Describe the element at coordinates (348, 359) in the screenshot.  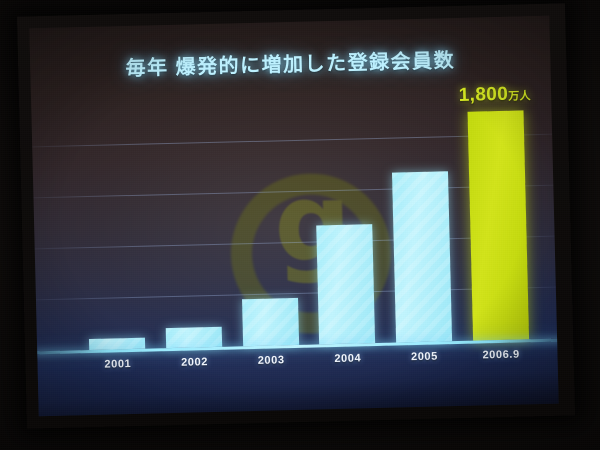
I see `category-label-2004: 2004` at that location.